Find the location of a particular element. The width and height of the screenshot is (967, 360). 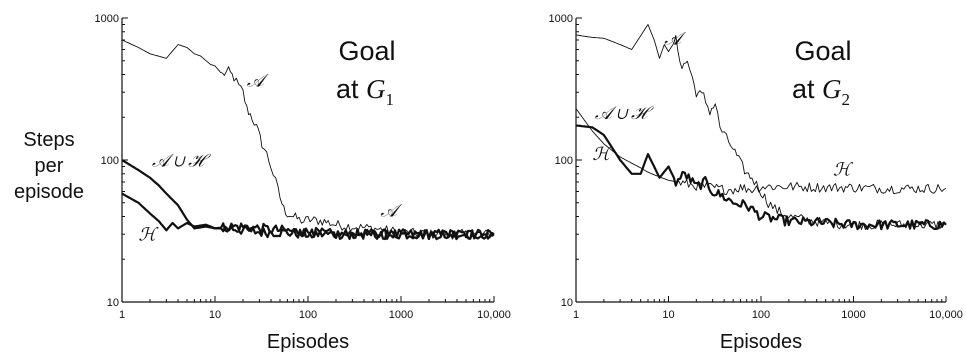

y-axis-title-line-3: episode is located at coordinates (49, 192).